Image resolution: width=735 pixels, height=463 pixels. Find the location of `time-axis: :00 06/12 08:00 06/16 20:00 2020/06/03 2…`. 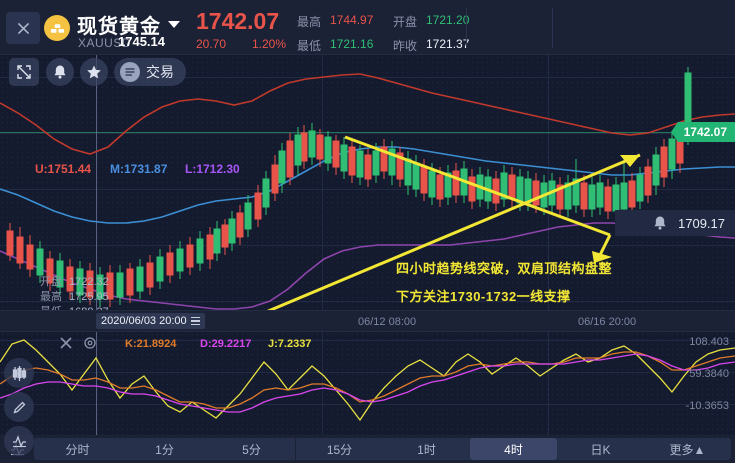

time-axis: :00 06/12 08:00 06/16 20:00 2020/06/03 2… is located at coordinates (367, 321).